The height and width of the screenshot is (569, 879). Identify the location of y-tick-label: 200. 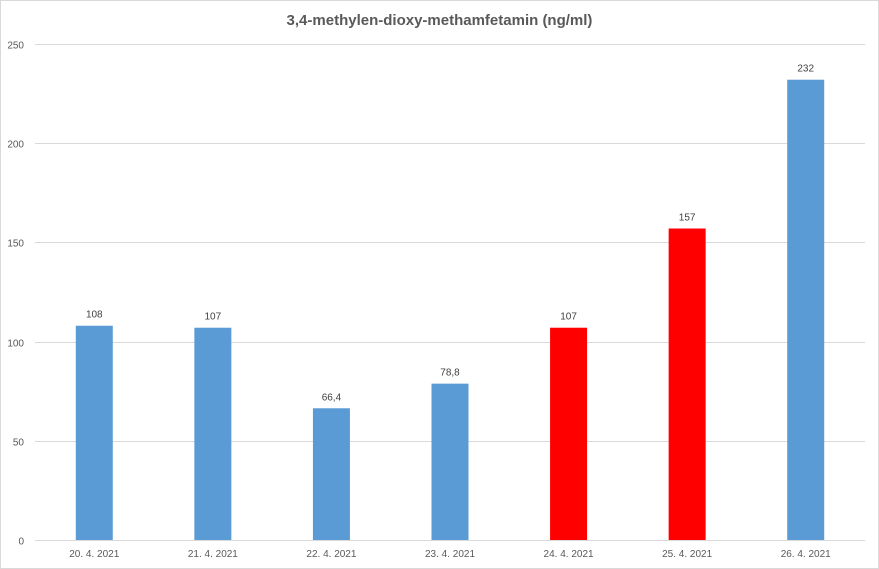
(15, 145).